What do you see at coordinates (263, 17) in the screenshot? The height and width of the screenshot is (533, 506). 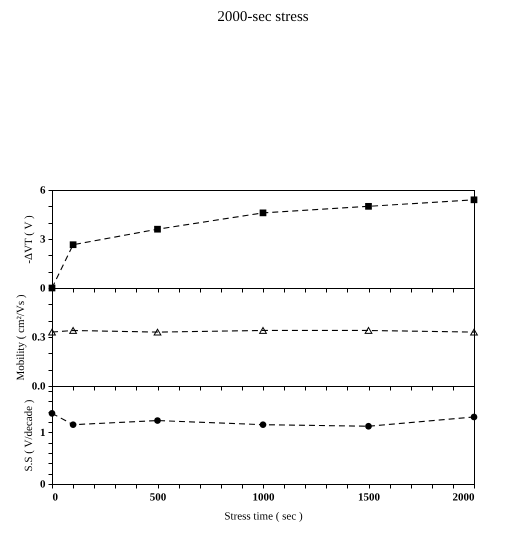 I see `chart-title: 2000-sec stress` at bounding box center [263, 17].